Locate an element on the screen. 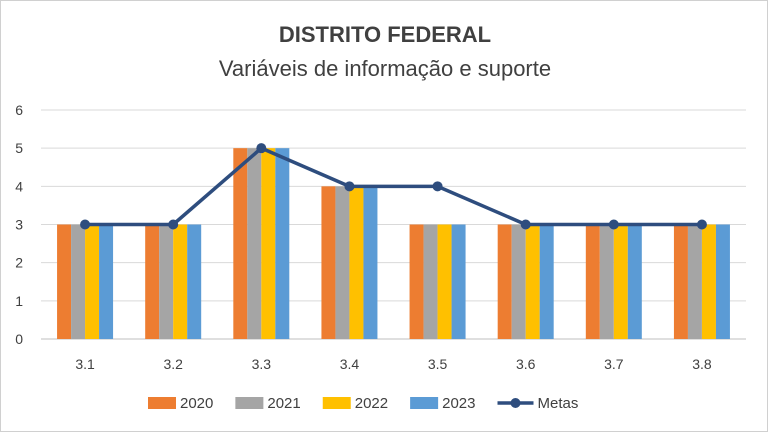 The height and width of the screenshot is (432, 768). bar-2021-3.8 is located at coordinates (694, 281).